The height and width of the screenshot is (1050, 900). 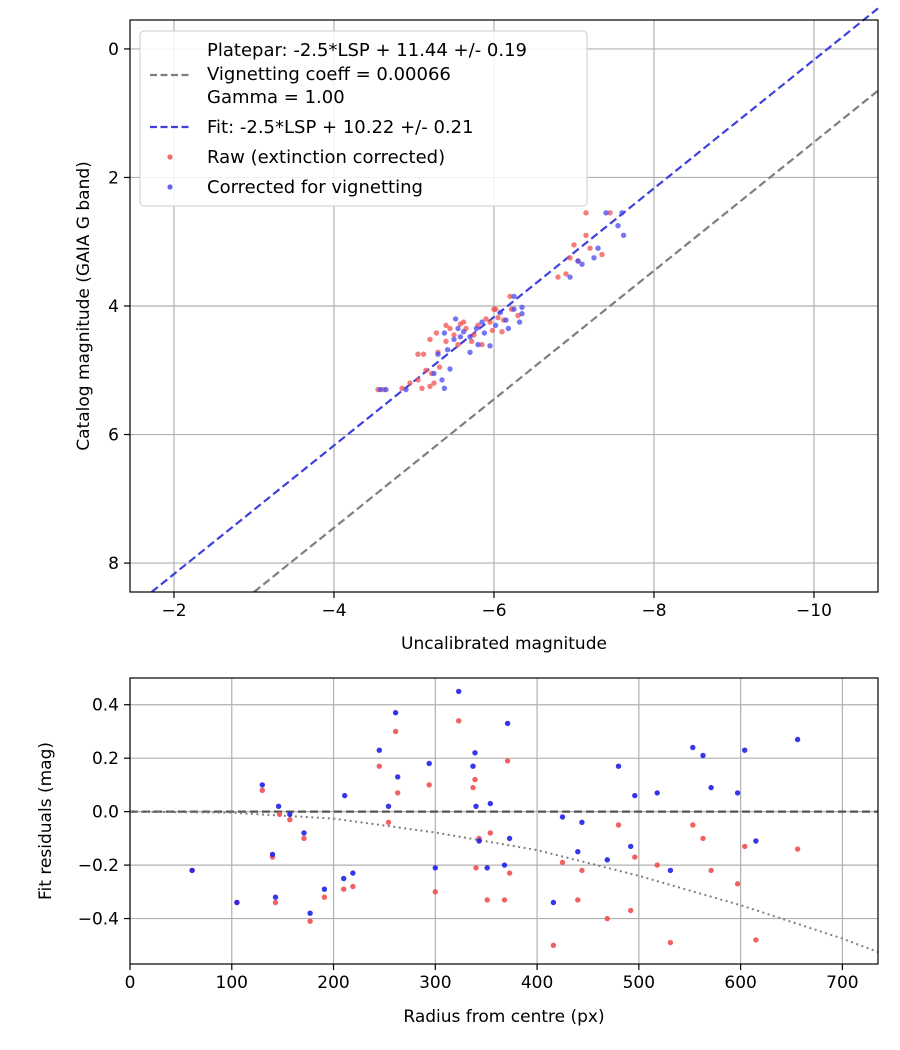 What do you see at coordinates (340, 127) in the screenshot?
I see `legend-fit-label: Fit: -2.5*LSP + 10.22 +/- 0.21` at bounding box center [340, 127].